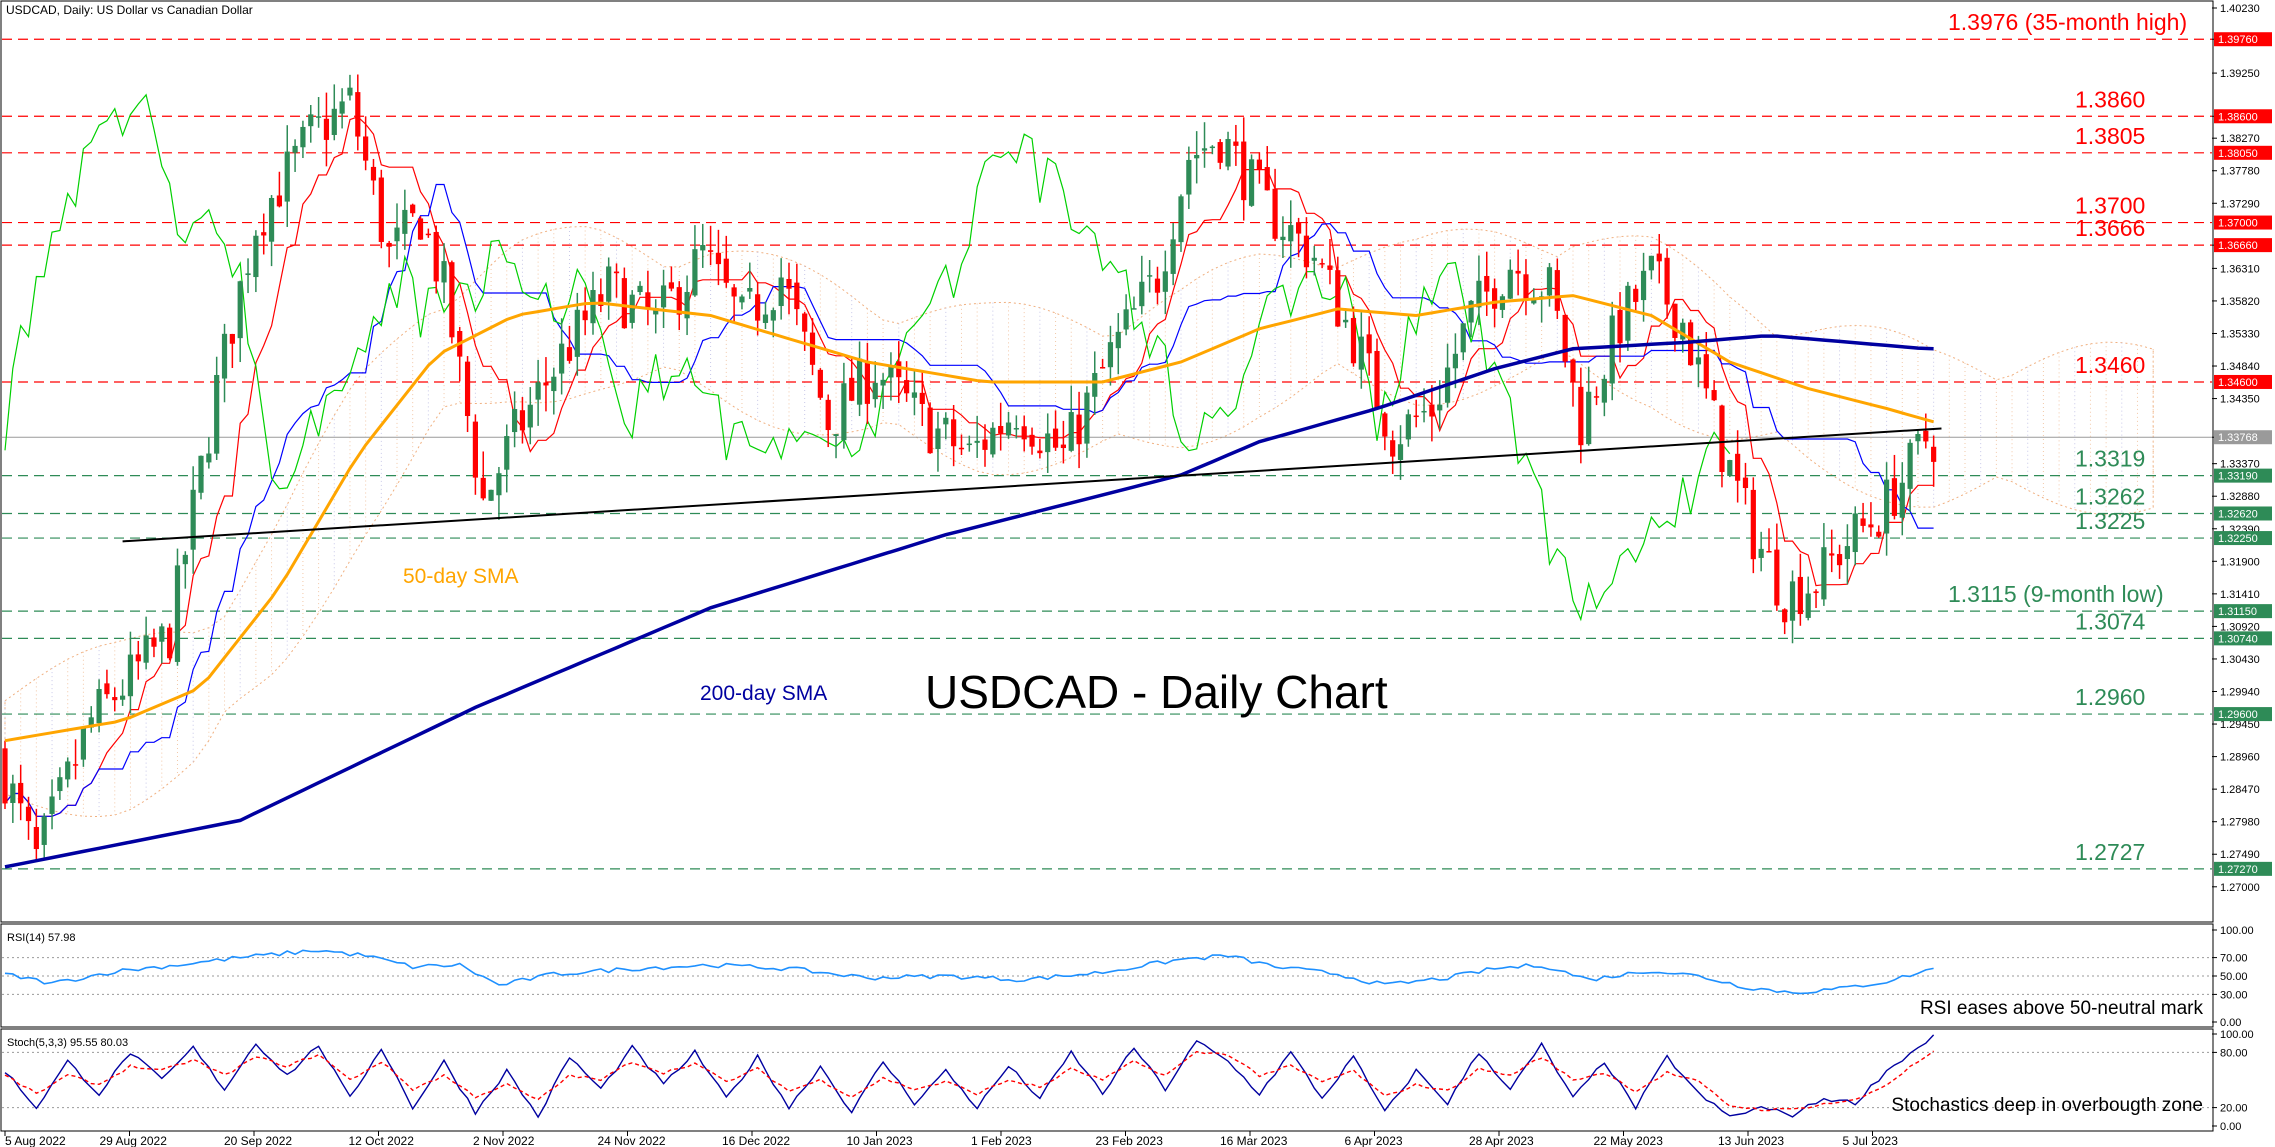 Image resolution: width=2275 pixels, height=1147 pixels. I want to click on price-tick-label: 1.37290, so click(2240, 204).